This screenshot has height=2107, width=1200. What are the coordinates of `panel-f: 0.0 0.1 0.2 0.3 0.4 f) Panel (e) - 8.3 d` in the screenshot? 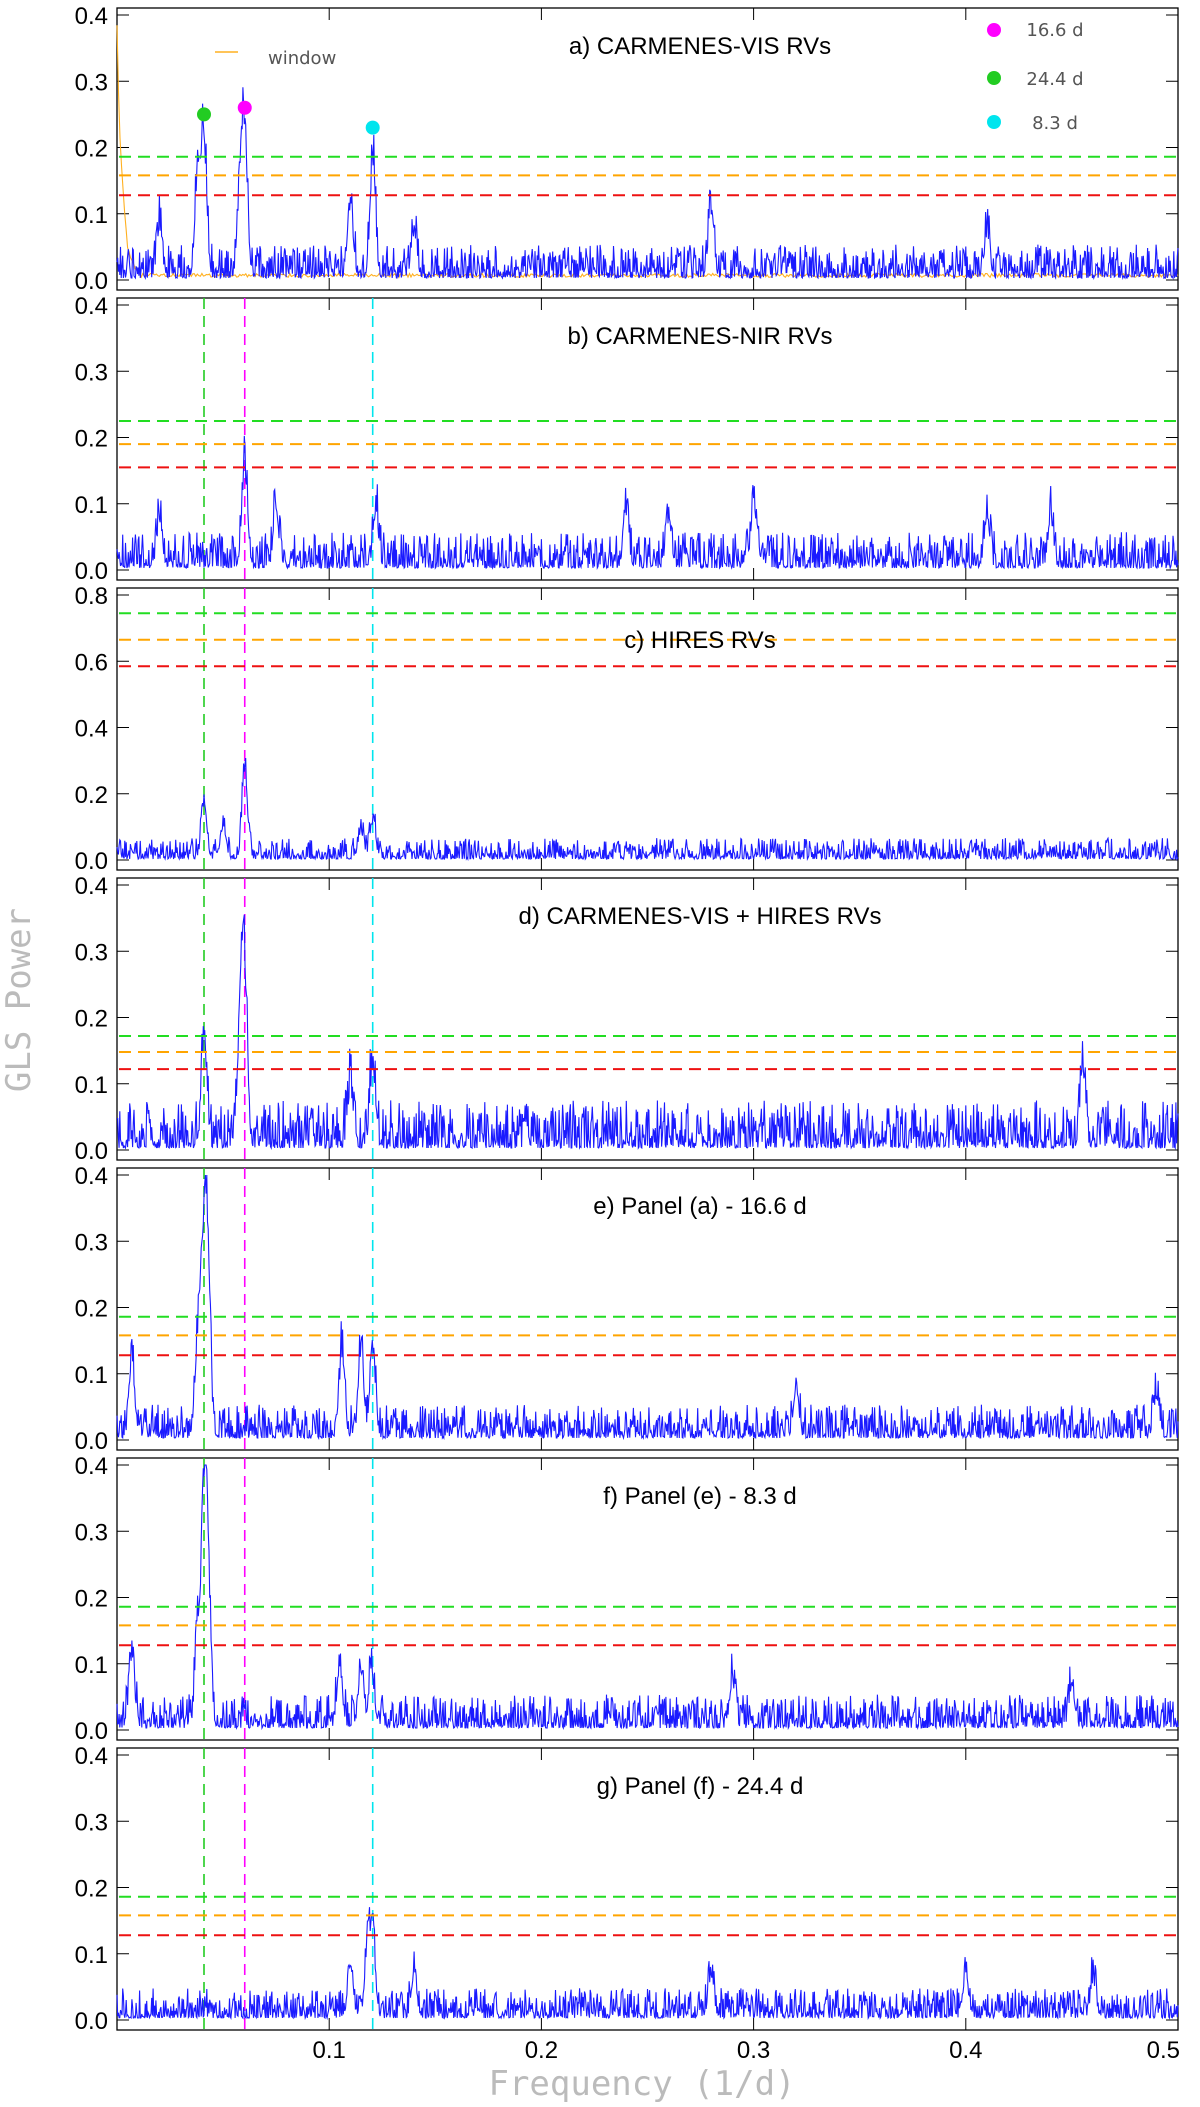 It's located at (627, 1599).